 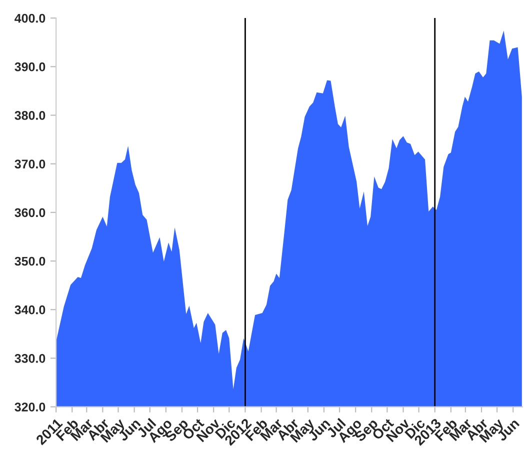 I want to click on y-tick-label: 400.0, so click(x=30, y=18).